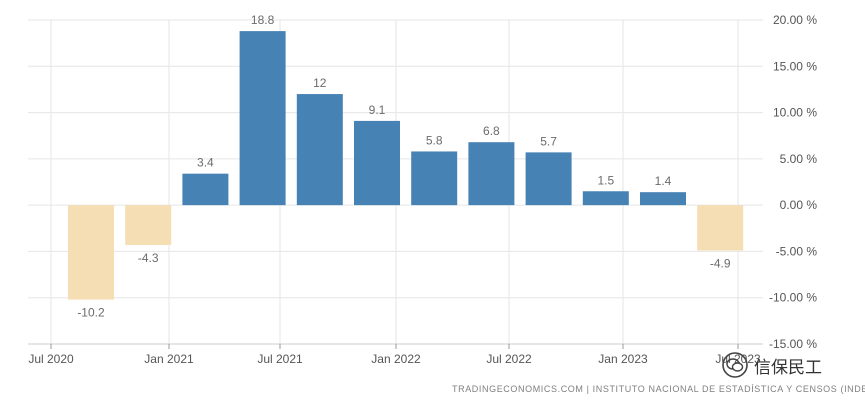 The width and height of the screenshot is (865, 407). I want to click on data-label: -10.2, so click(91, 313).